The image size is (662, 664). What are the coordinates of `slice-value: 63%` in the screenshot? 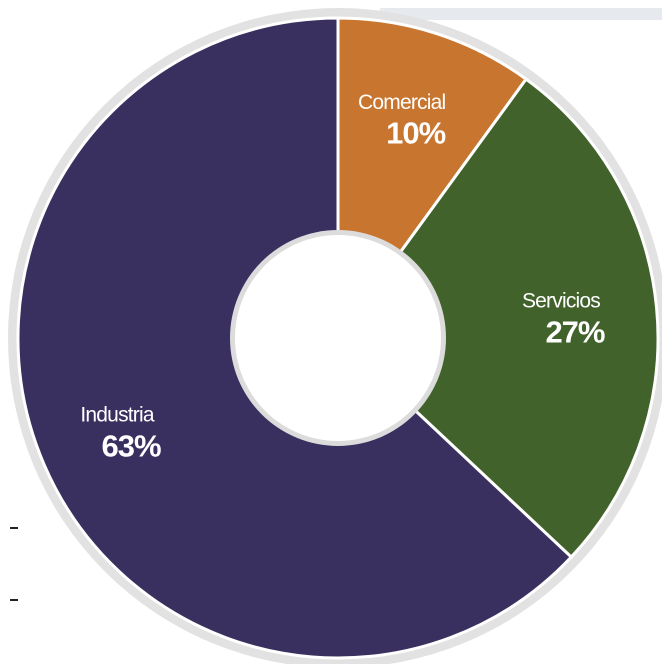 It's located at (131, 445).